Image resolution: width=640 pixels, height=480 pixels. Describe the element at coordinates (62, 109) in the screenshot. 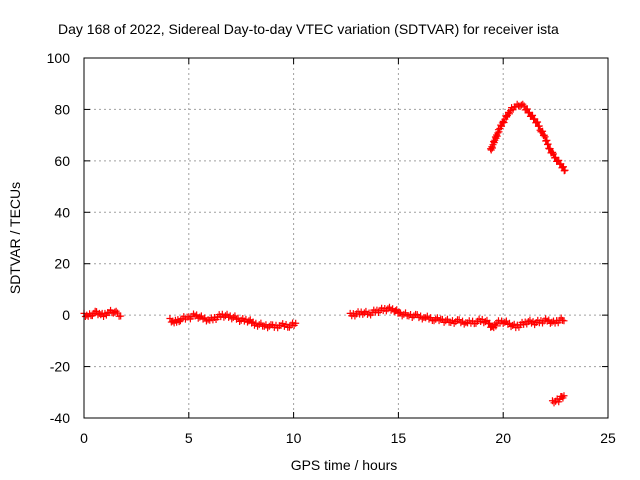

I see `y-tick-label: 80` at that location.